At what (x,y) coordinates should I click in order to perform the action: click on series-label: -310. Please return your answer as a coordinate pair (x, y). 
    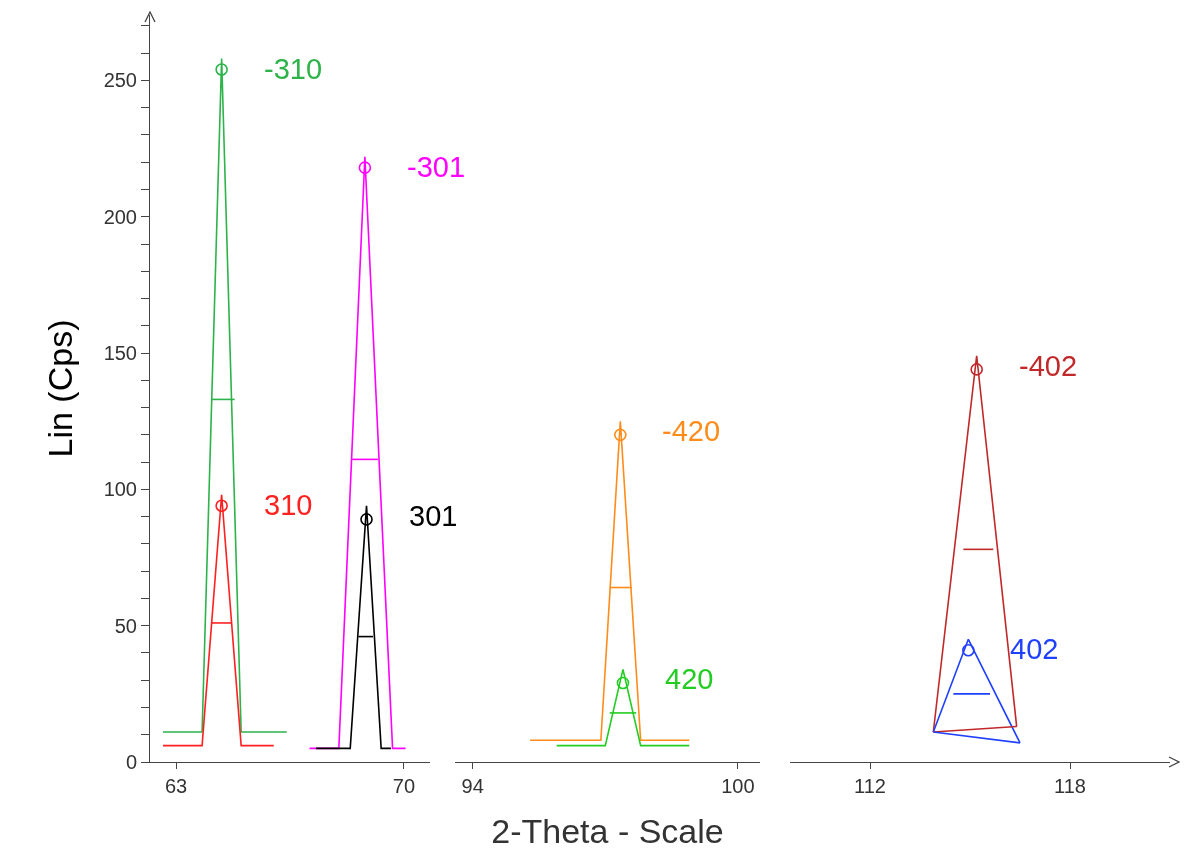
    Looking at the image, I should click on (293, 69).